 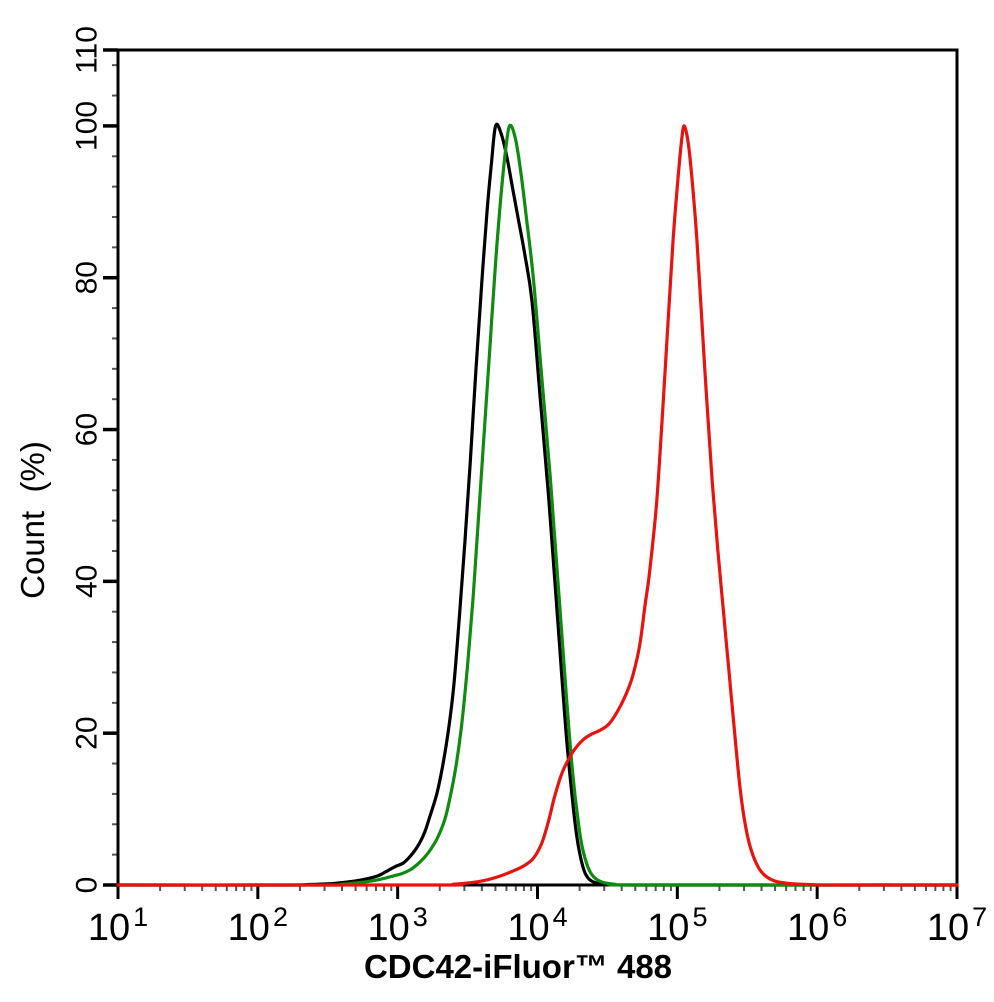 What do you see at coordinates (87, 732) in the screenshot?
I see `y-tick-label: 20` at bounding box center [87, 732].